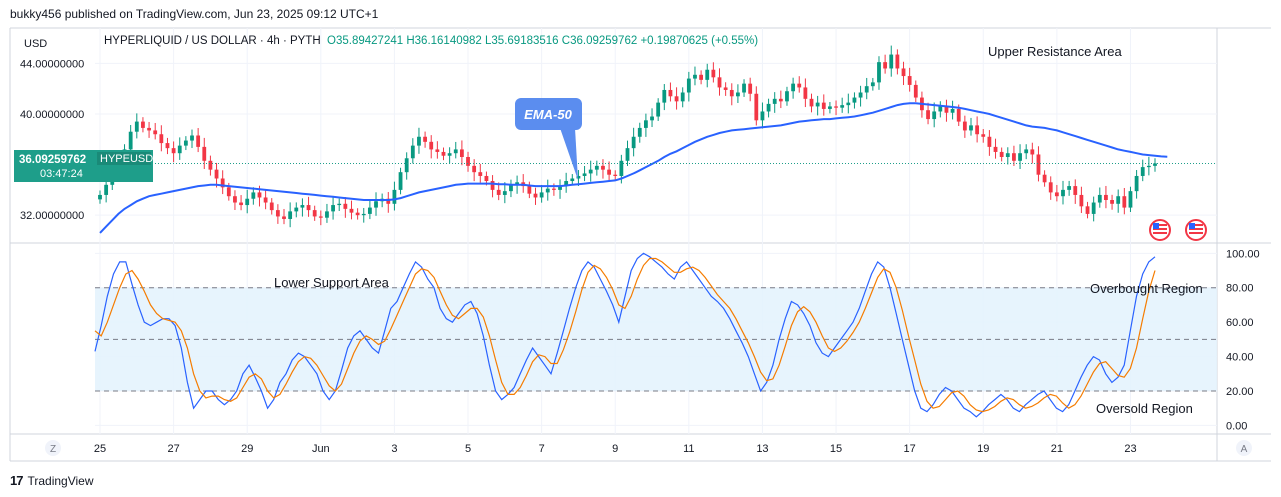 This screenshot has height=497, width=1281. Describe the element at coordinates (394, 449) in the screenshot. I see `time-tick-label: 3` at that location.